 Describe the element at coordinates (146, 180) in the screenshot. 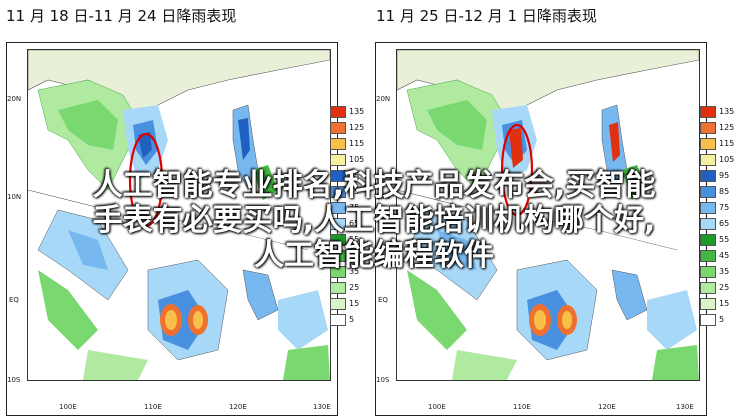

I see `highlight-ring-left` at that location.